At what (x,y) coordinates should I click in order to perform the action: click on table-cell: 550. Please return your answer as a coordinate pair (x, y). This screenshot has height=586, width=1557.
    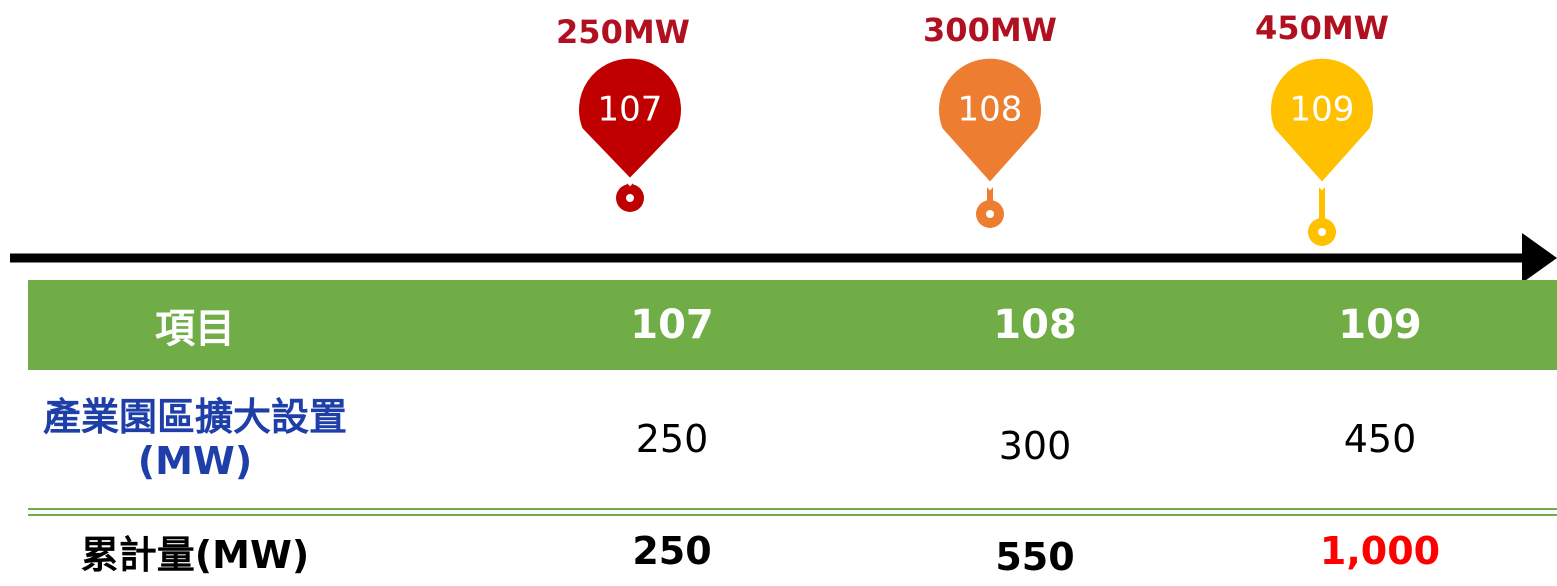
    Looking at the image, I should click on (1035, 557).